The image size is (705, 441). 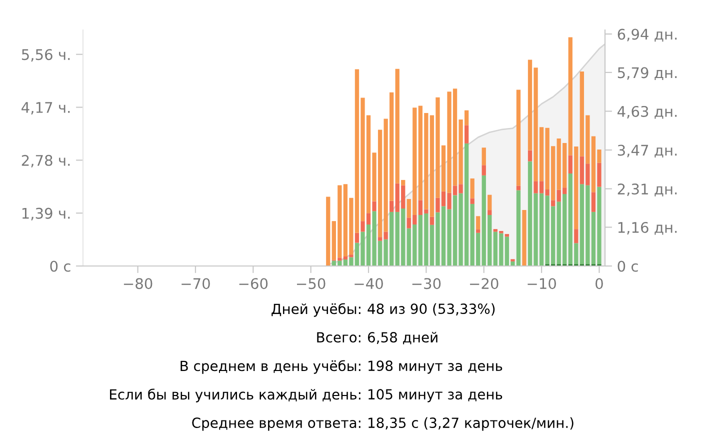 I want to click on x-tick-label: −80, so click(x=138, y=284).